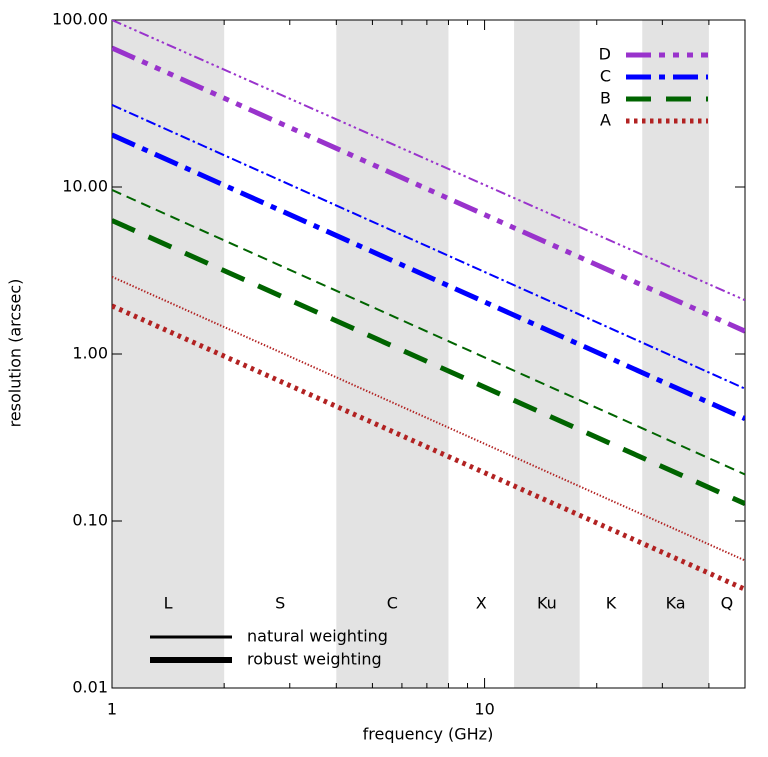  What do you see at coordinates (168, 603) in the screenshot?
I see `band-label: L` at bounding box center [168, 603].